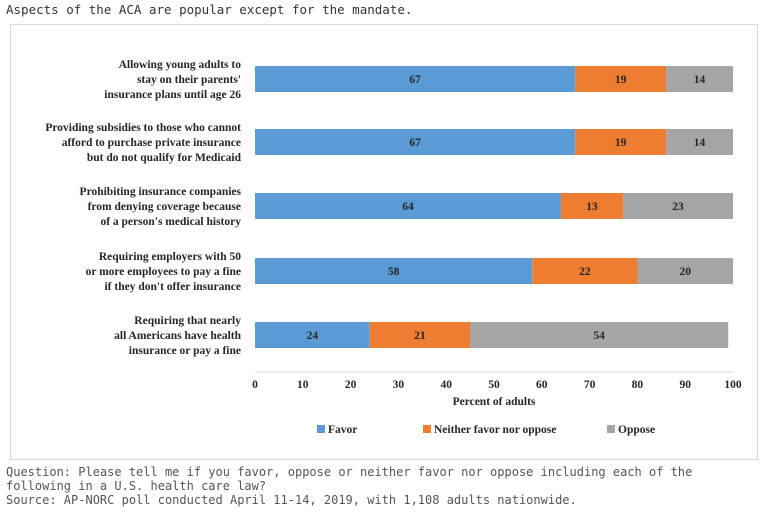 This screenshot has height=518, width=768. I want to click on category-label-line: all Americans have health, so click(177, 336).